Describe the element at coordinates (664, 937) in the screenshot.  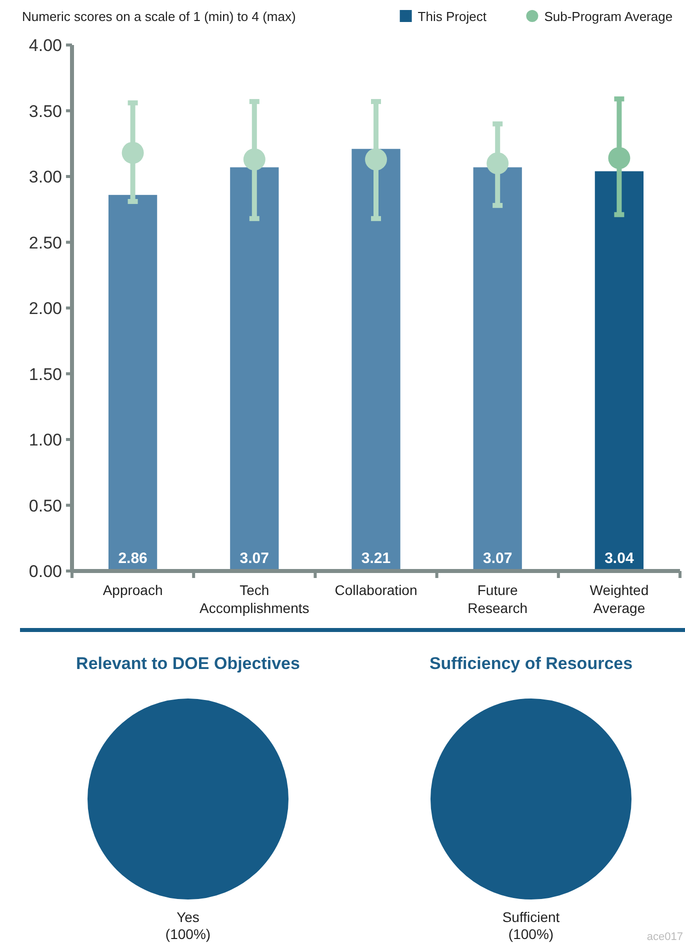
I see `text: ace017` at that location.